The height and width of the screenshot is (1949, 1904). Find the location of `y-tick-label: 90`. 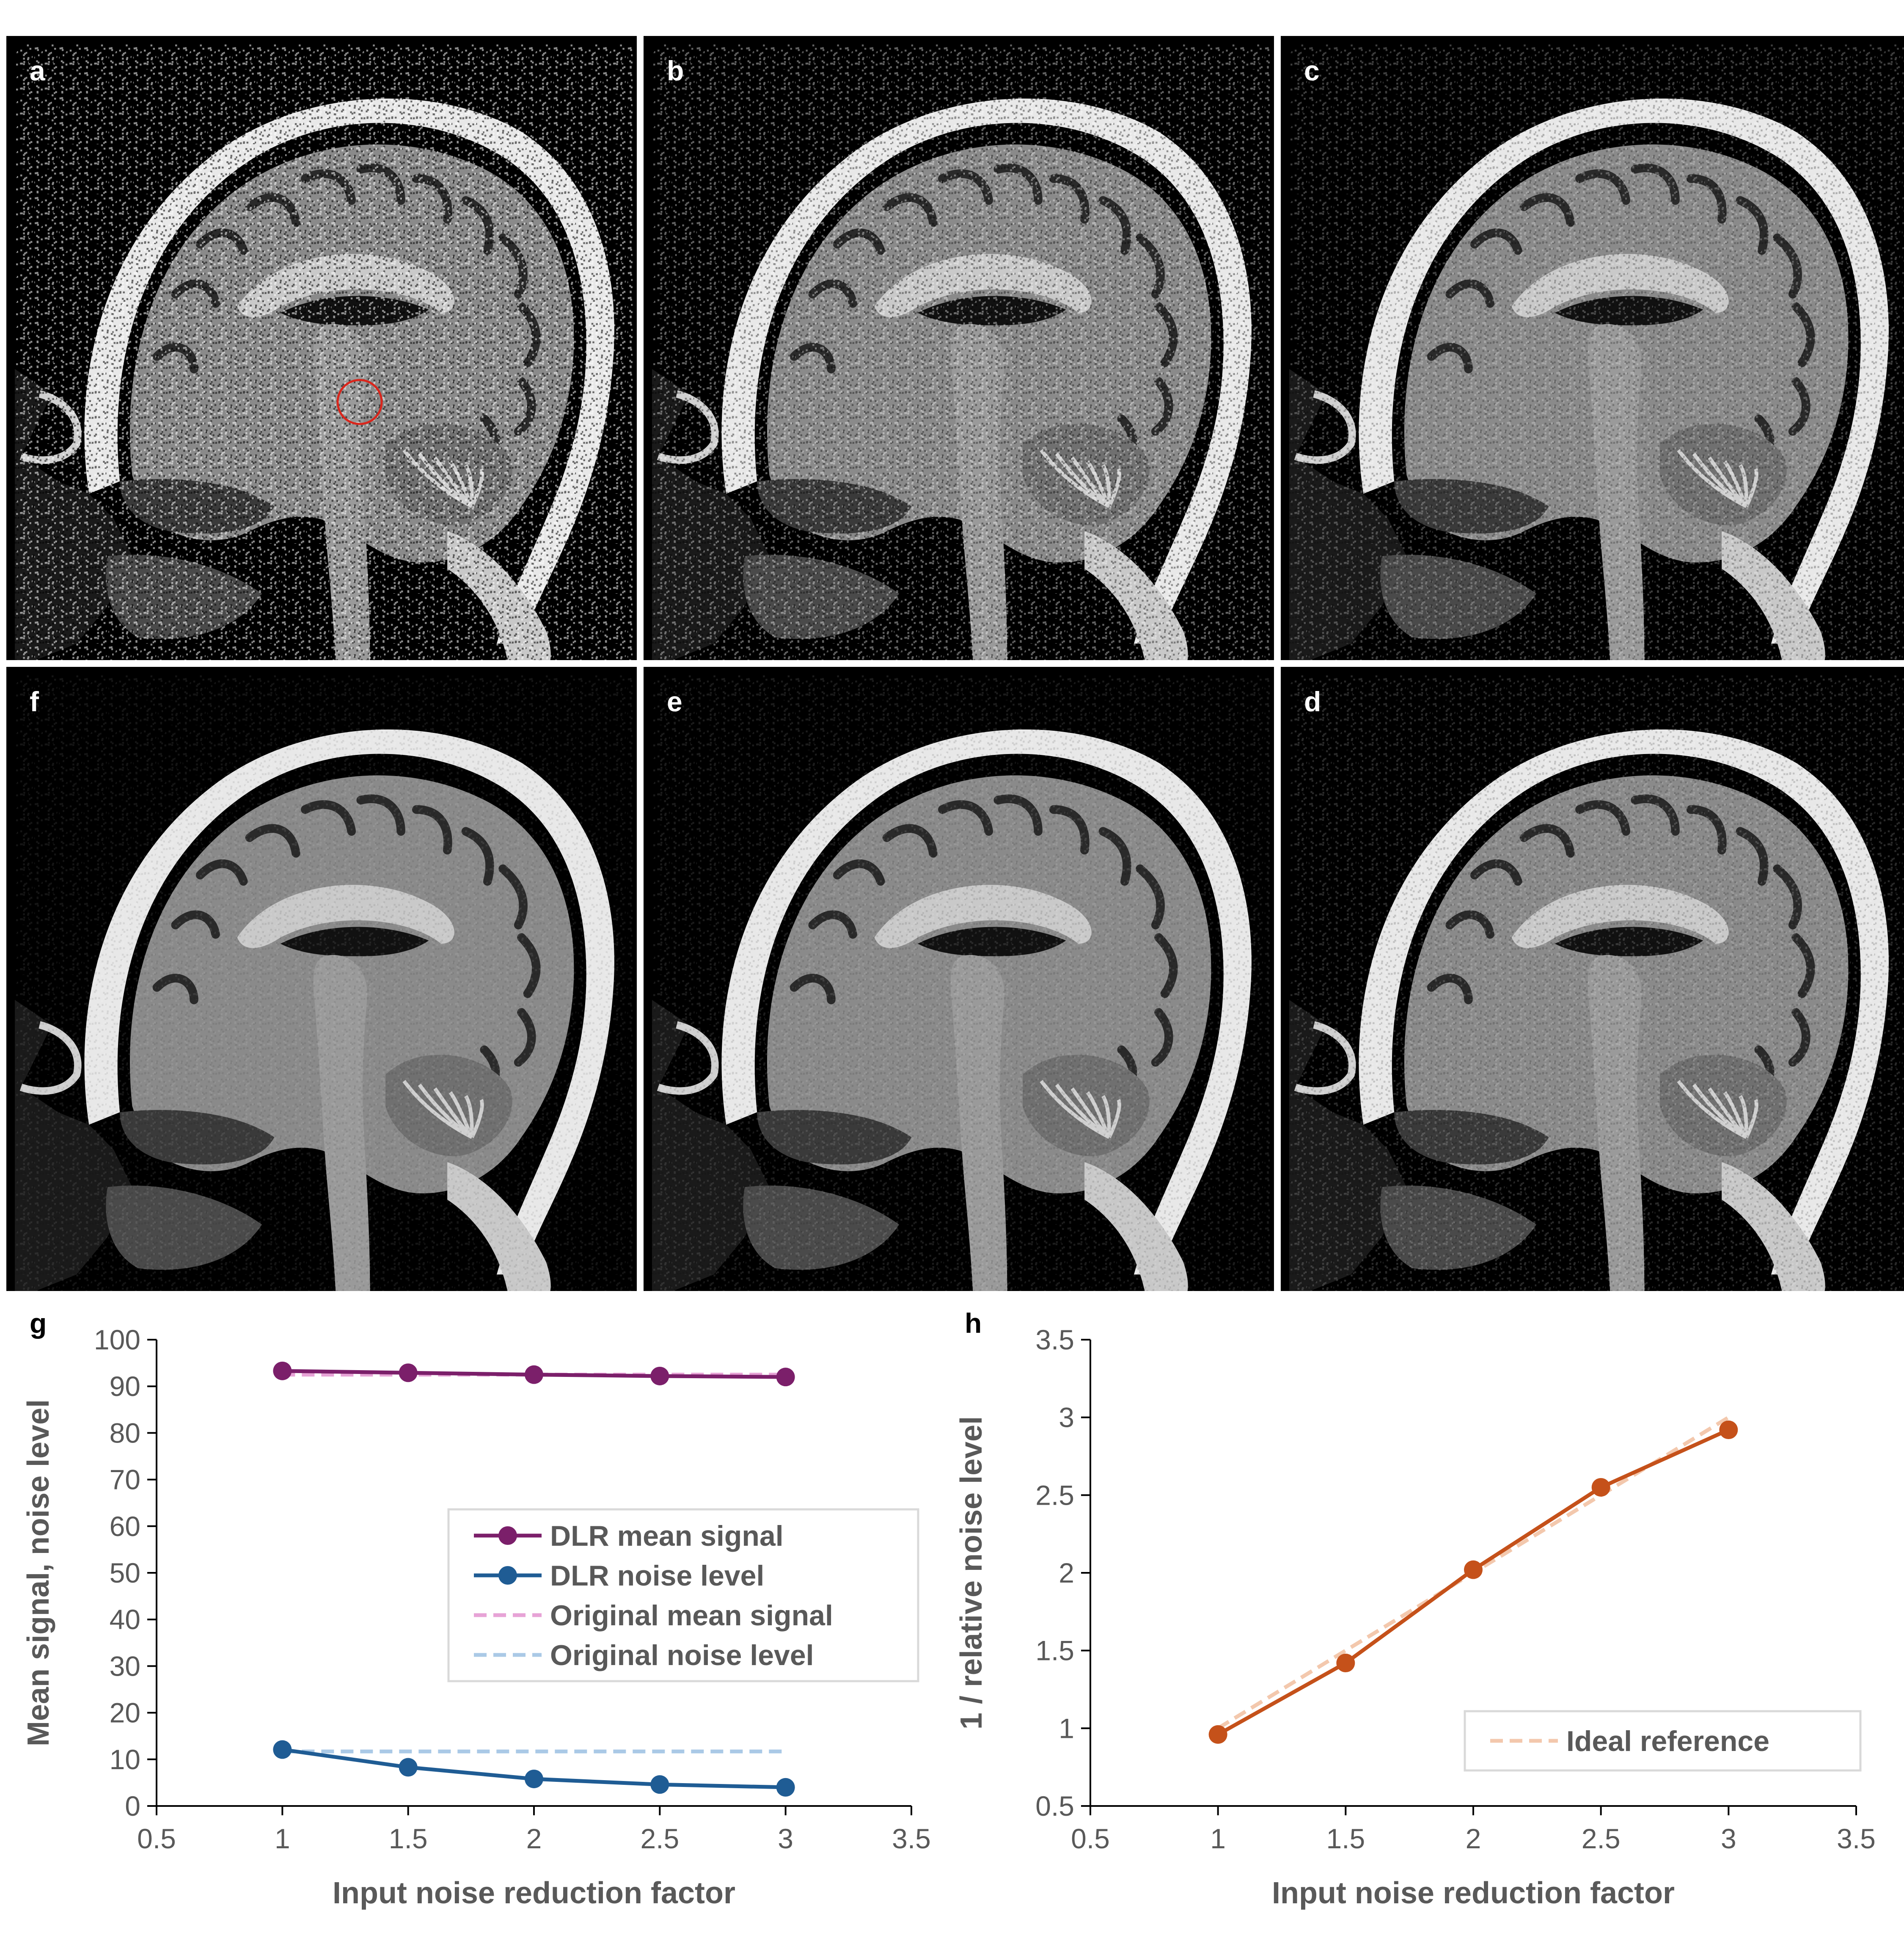

y-tick-label: 90 is located at coordinates (125, 1387).